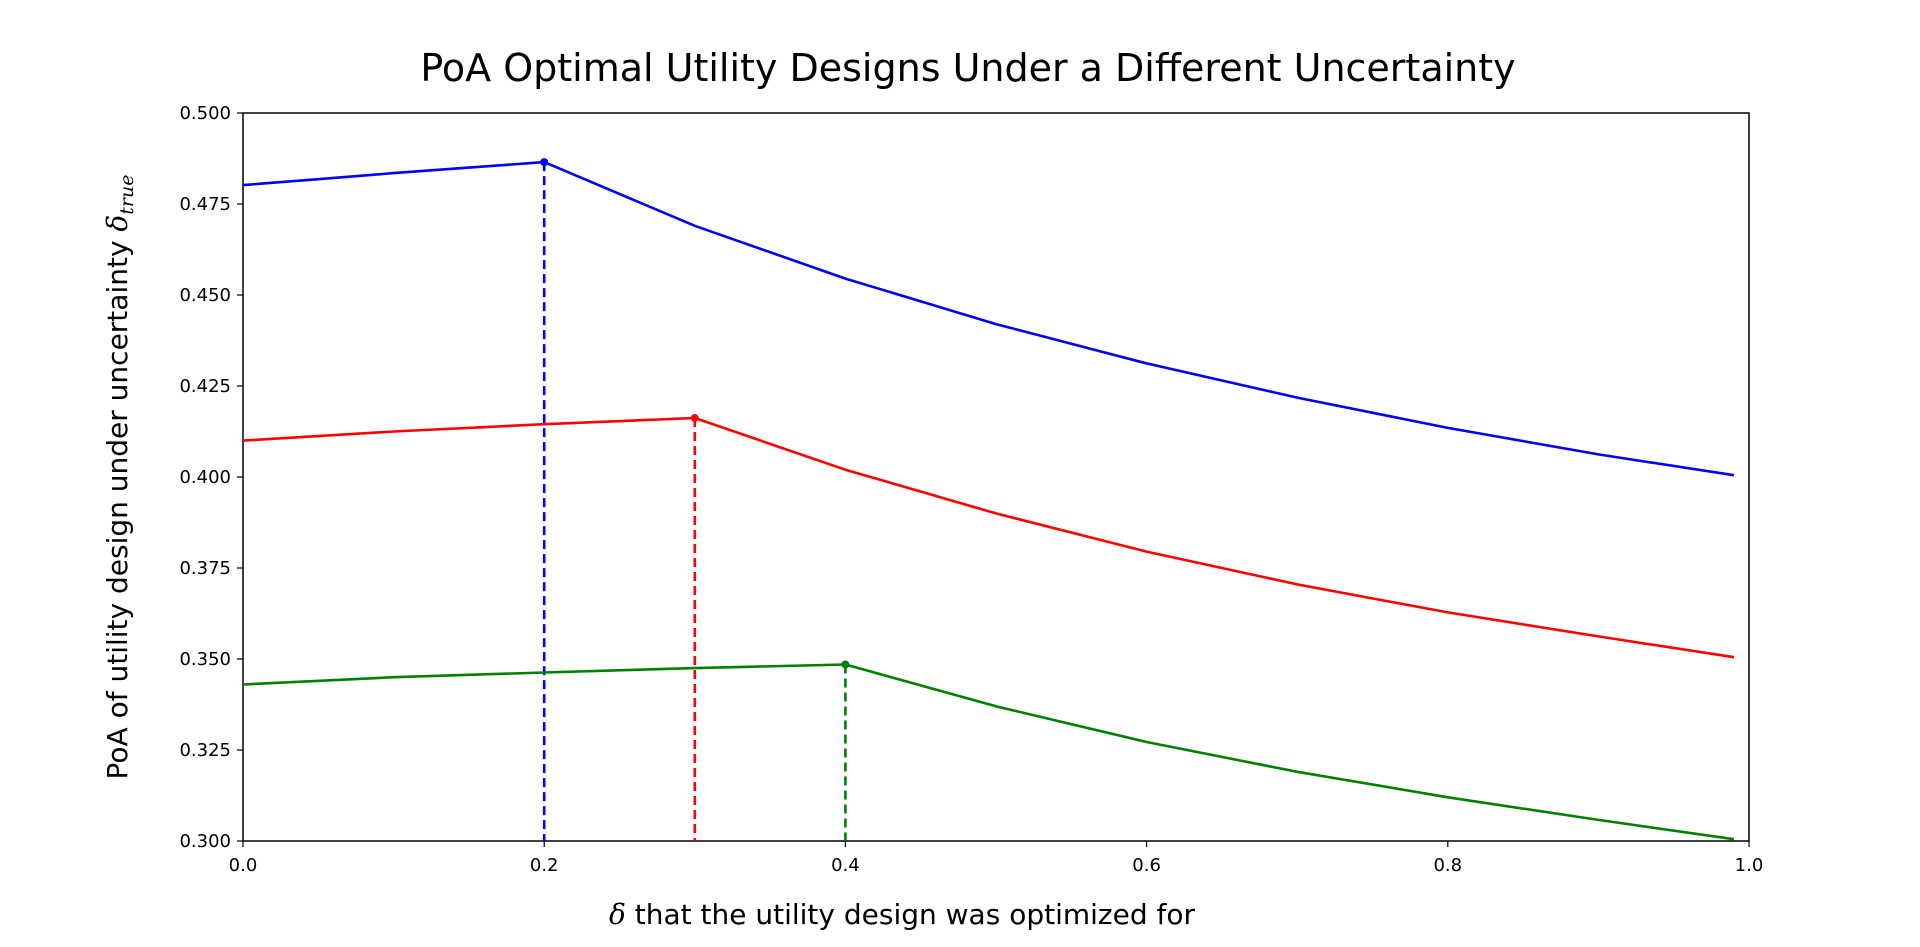  I want to click on x-tick-label: 0.6, so click(1146, 865).